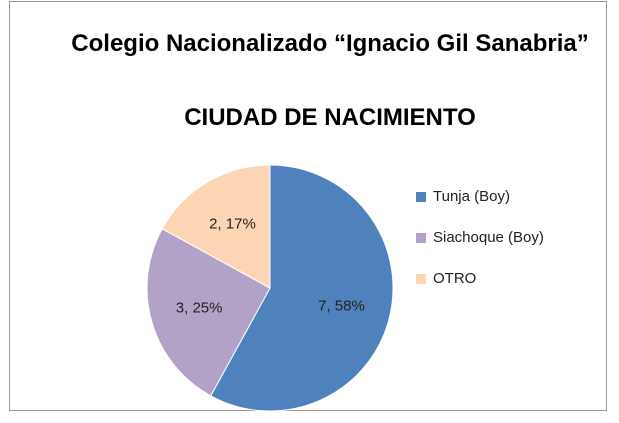 This screenshot has width=619, height=423. Describe the element at coordinates (454, 278) in the screenshot. I see `legend-label: OTRO` at that location.